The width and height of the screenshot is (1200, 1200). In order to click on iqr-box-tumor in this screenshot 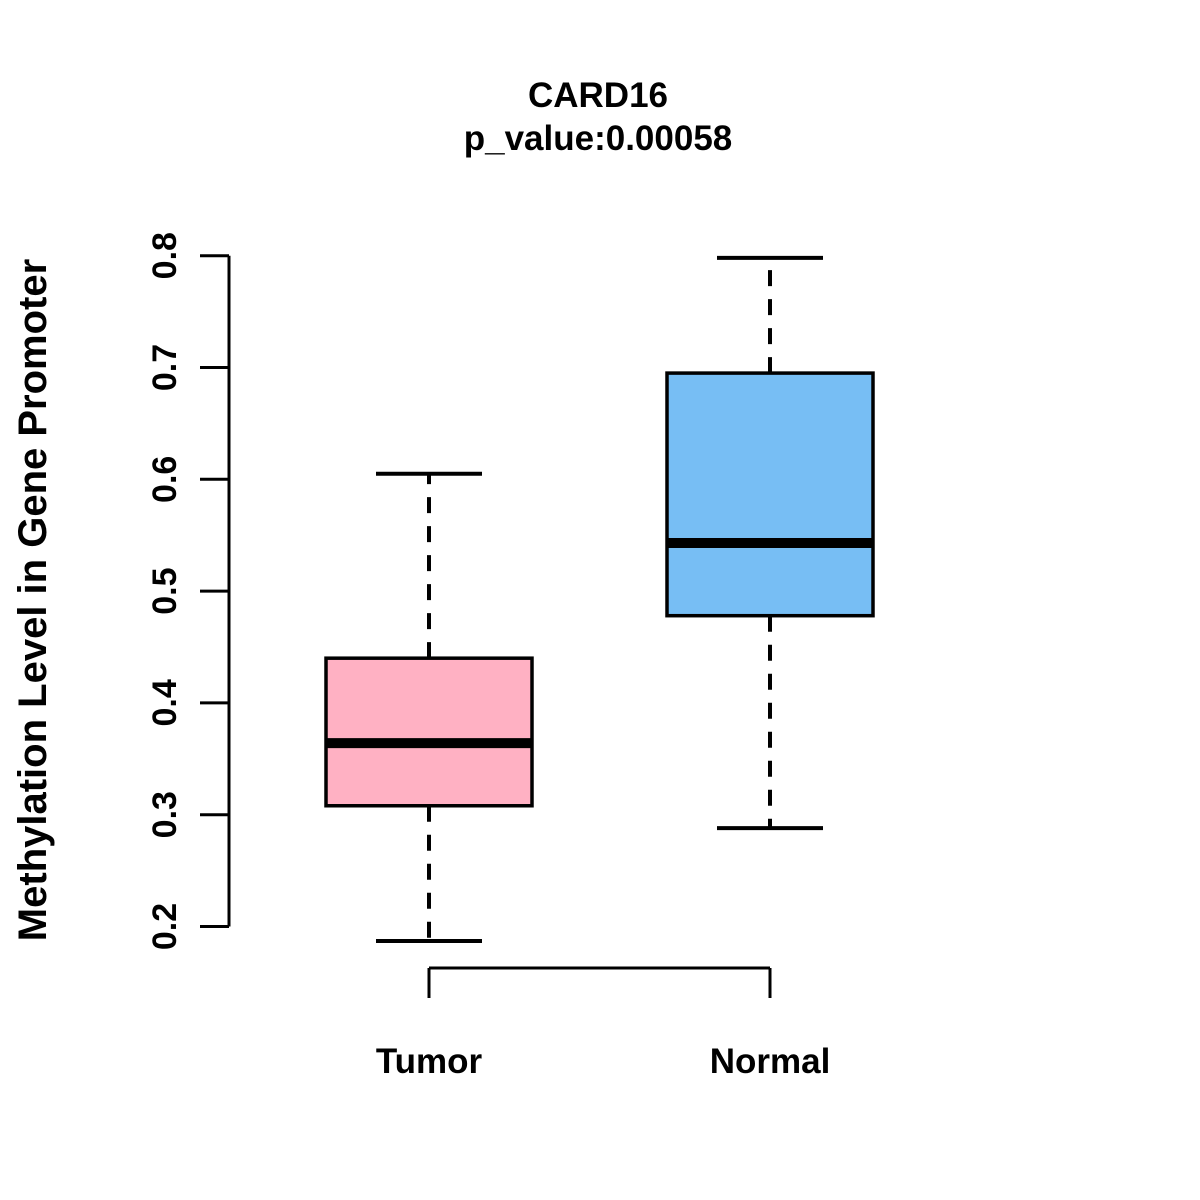, I will do `click(429, 732)`.